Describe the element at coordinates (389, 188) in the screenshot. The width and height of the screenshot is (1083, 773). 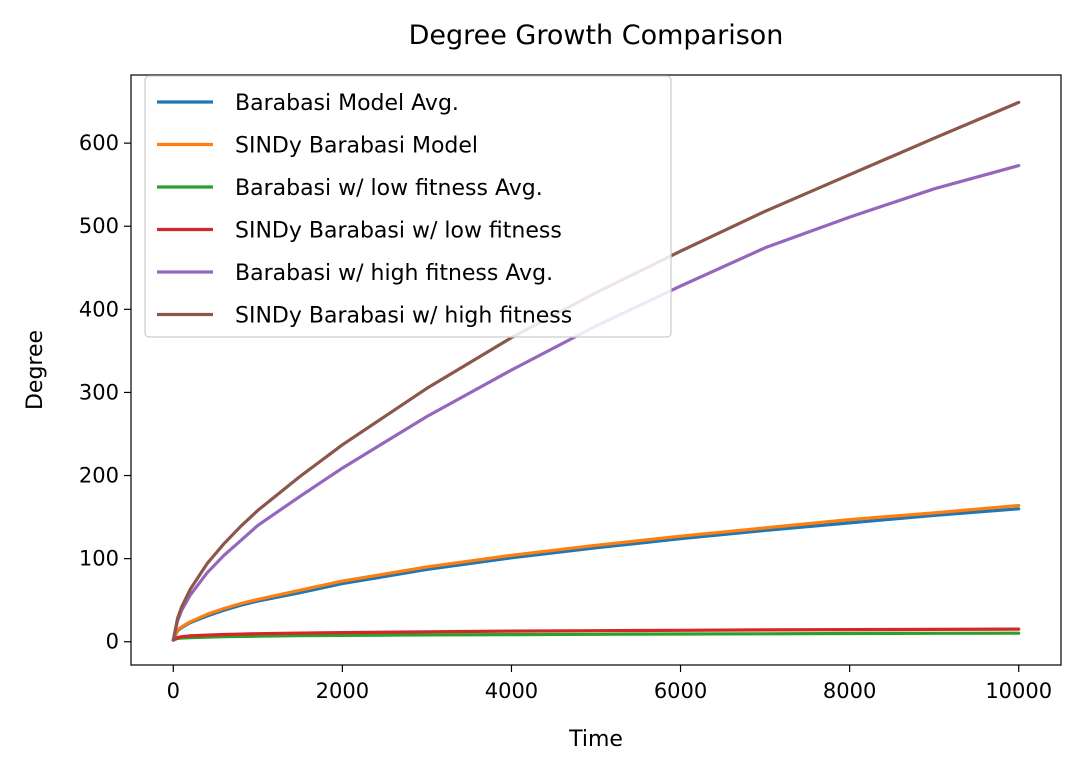
I see `legend-label: Barabasi w/ low fitness Avg.` at that location.